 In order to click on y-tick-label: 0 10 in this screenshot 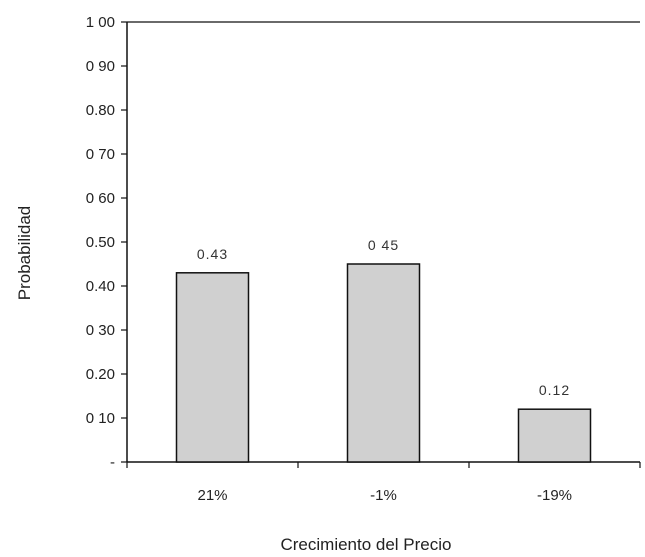, I will do `click(100, 418)`.